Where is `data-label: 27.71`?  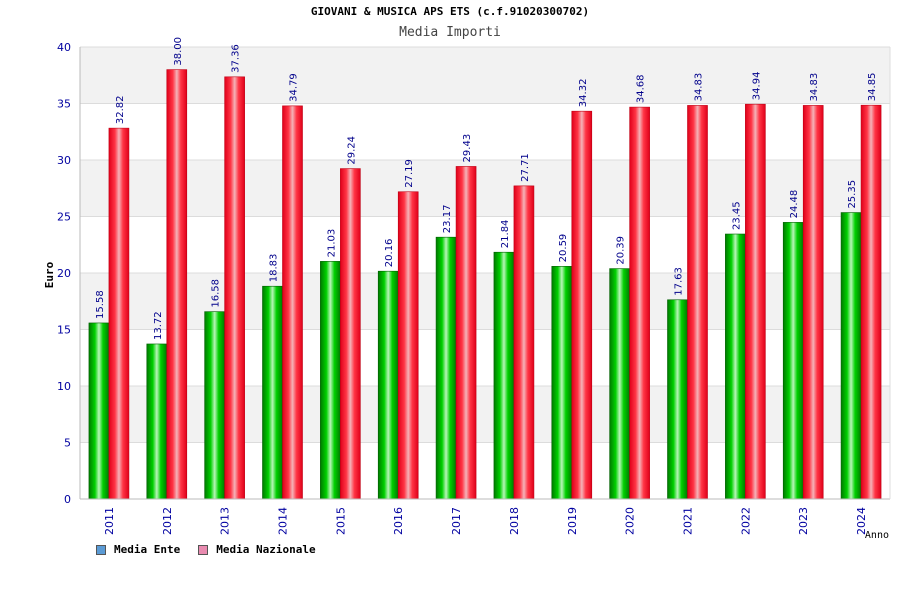 data-label: 27.71 is located at coordinates (525, 167).